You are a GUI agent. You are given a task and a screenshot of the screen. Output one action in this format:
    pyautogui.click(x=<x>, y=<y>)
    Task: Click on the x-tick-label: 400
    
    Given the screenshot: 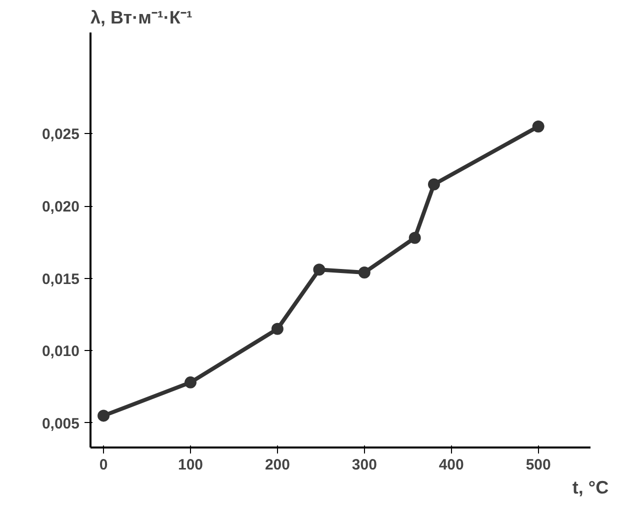 What is the action you would take?
    pyautogui.click(x=451, y=465)
    